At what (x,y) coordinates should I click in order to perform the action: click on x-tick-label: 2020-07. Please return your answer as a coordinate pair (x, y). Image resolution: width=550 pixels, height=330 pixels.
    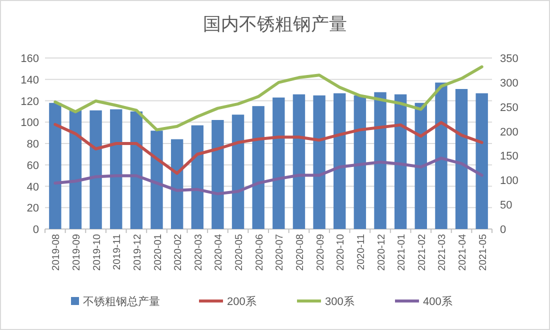
    Looking at the image, I should click on (280, 252).